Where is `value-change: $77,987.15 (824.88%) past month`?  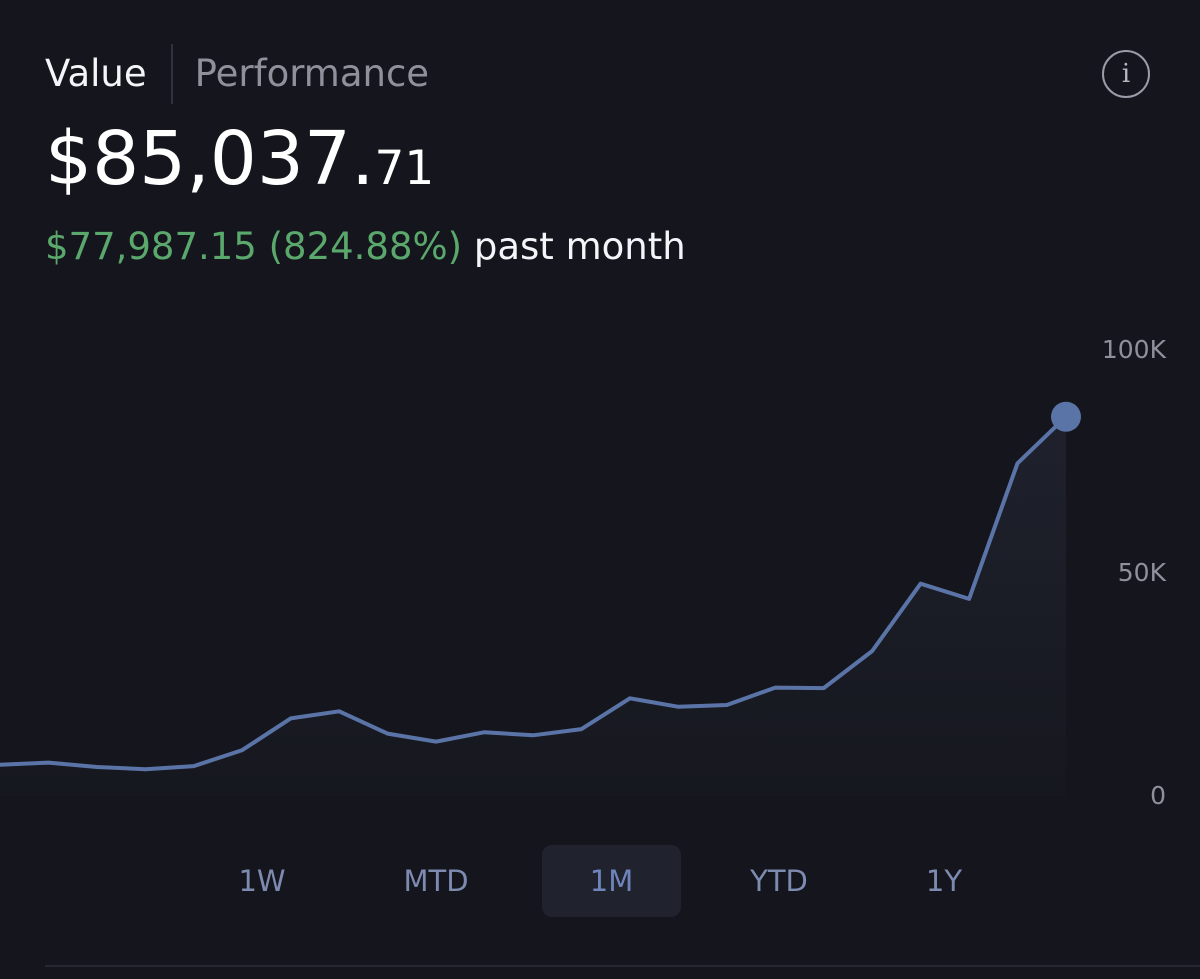 value-change: $77,987.15 (824.88%) past month is located at coordinates (365, 247).